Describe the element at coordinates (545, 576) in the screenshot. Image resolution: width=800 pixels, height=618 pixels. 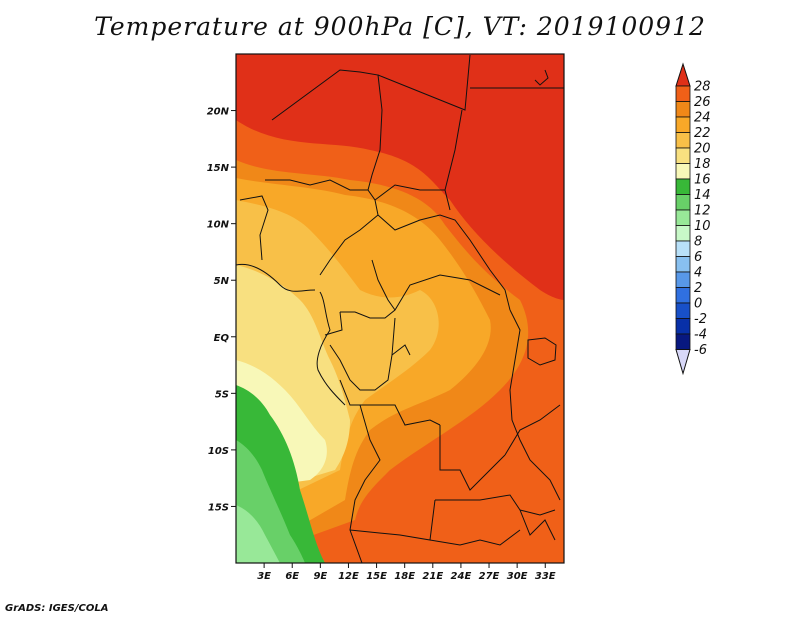
I see `lon-tick-label: 33E` at that location.